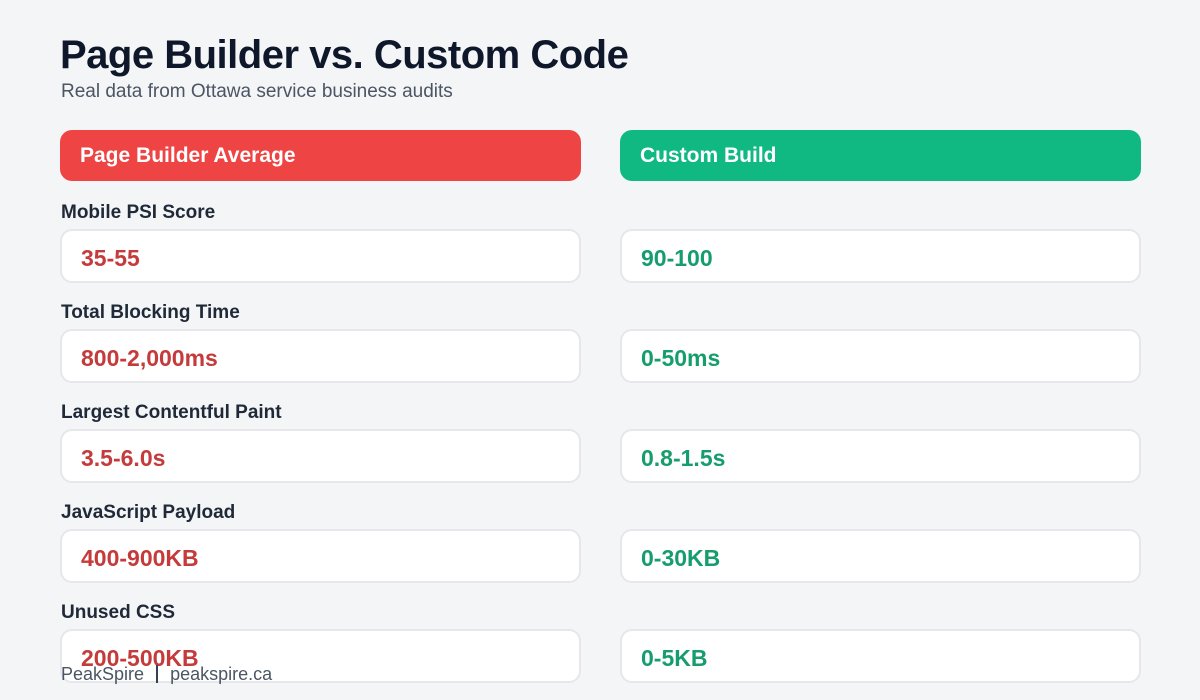  Describe the element at coordinates (880, 456) in the screenshot. I see `custom-value-lcp: 0.8-1.5s` at that location.